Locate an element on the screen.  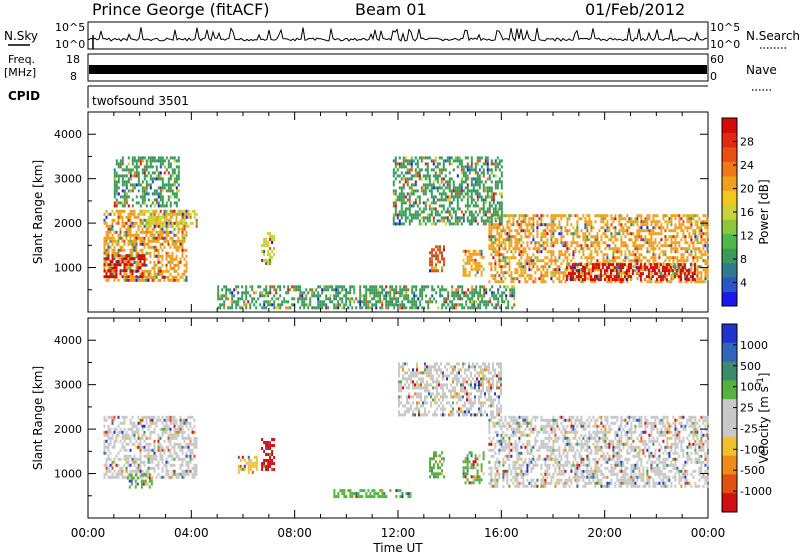
beam-title: Beam 01 is located at coordinates (391, 9).